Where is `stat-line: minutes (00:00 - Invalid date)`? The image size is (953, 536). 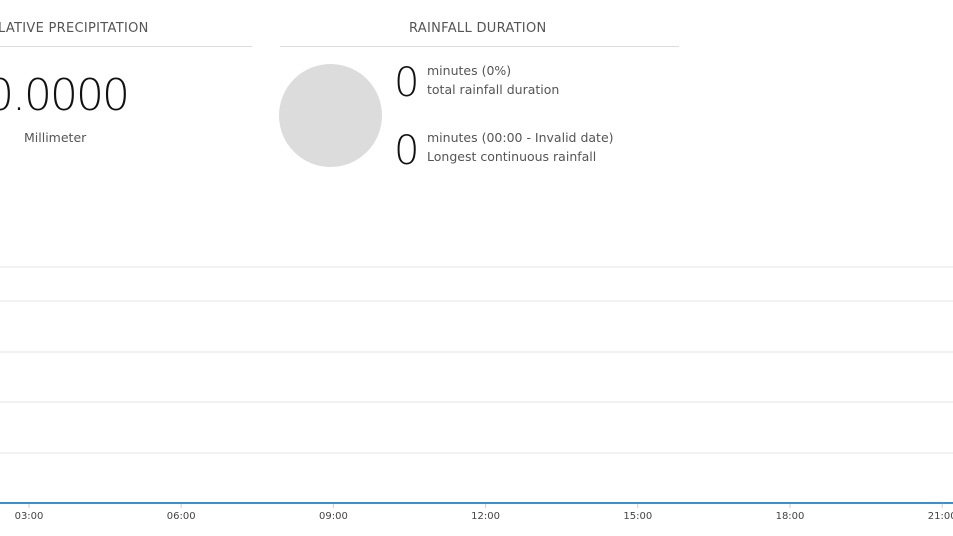
stat-line: minutes (00:00 - Invalid date) is located at coordinates (520, 137).